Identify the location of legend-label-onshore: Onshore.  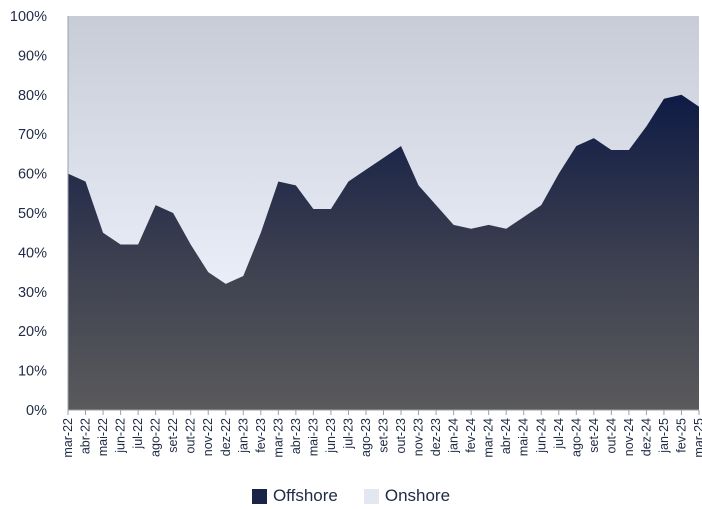
(417, 495).